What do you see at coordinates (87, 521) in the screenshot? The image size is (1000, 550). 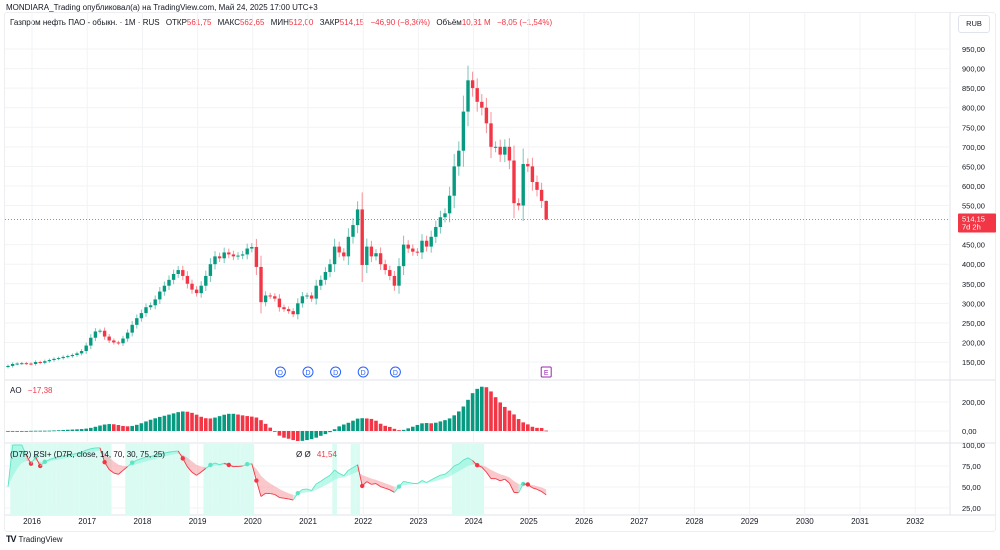 I see `time-axis-label: 2017` at bounding box center [87, 521].